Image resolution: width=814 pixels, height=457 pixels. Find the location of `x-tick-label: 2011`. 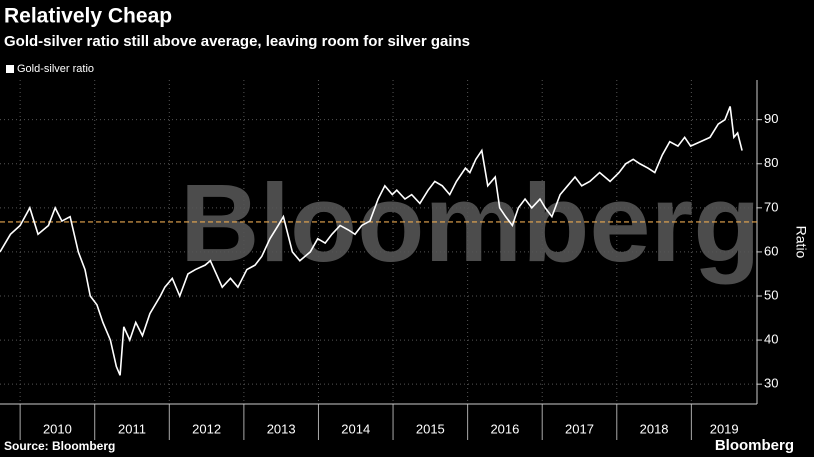

x-tick-label: 2011 is located at coordinates (132, 428).